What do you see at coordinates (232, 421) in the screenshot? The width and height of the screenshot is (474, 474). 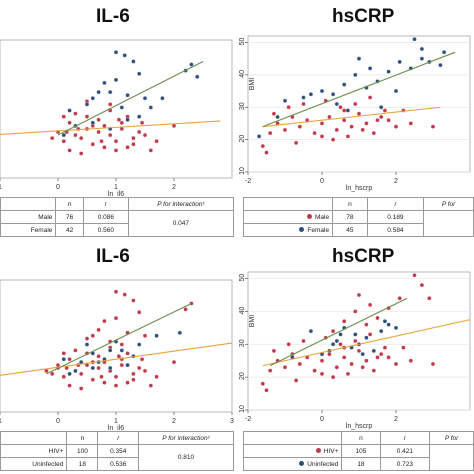 I see `x-tick-label: 3` at bounding box center [232, 421].